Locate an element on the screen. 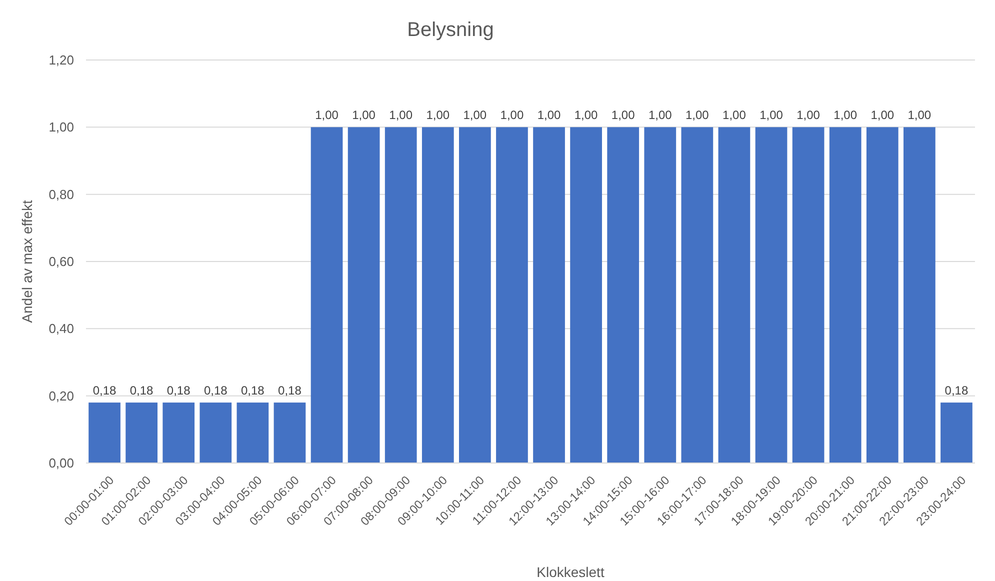 This screenshot has width=995, height=581. chart-title: Belysning is located at coordinates (450, 30).